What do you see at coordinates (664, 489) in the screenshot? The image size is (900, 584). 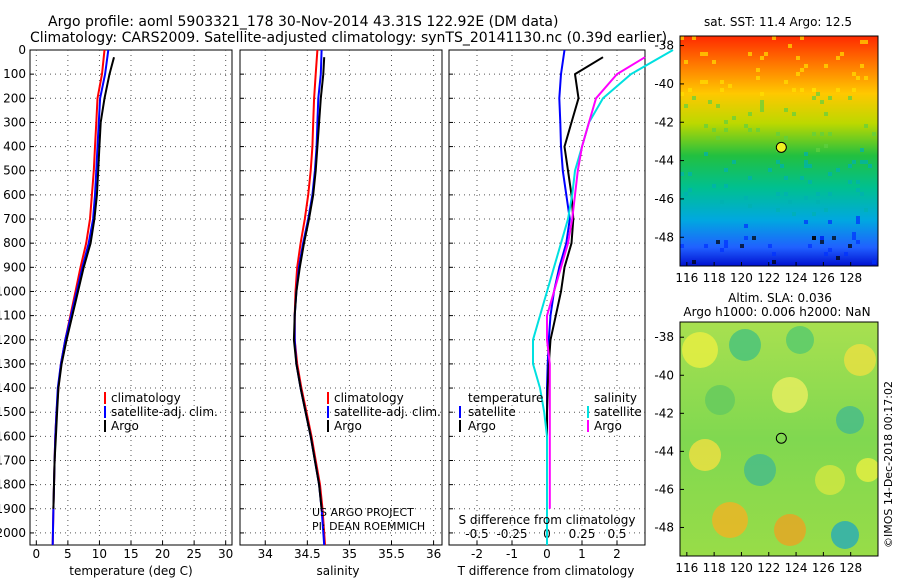 I see `lat-tick-label: -46` at bounding box center [664, 489].